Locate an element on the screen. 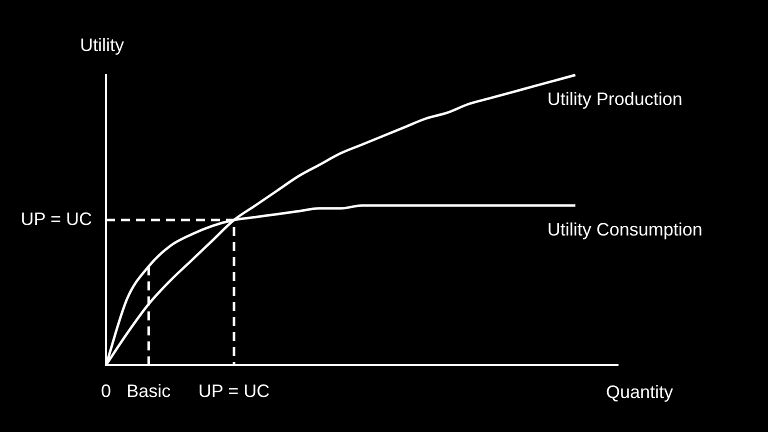  x-tick-label: Basic is located at coordinates (148, 390).